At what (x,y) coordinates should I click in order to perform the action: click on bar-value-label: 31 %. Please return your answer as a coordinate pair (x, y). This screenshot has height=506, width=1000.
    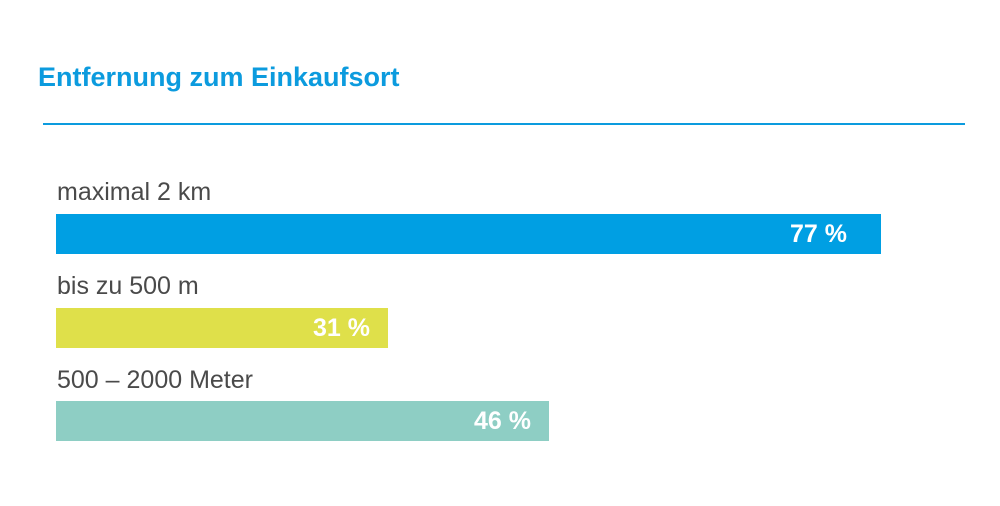
    Looking at the image, I should click on (341, 328).